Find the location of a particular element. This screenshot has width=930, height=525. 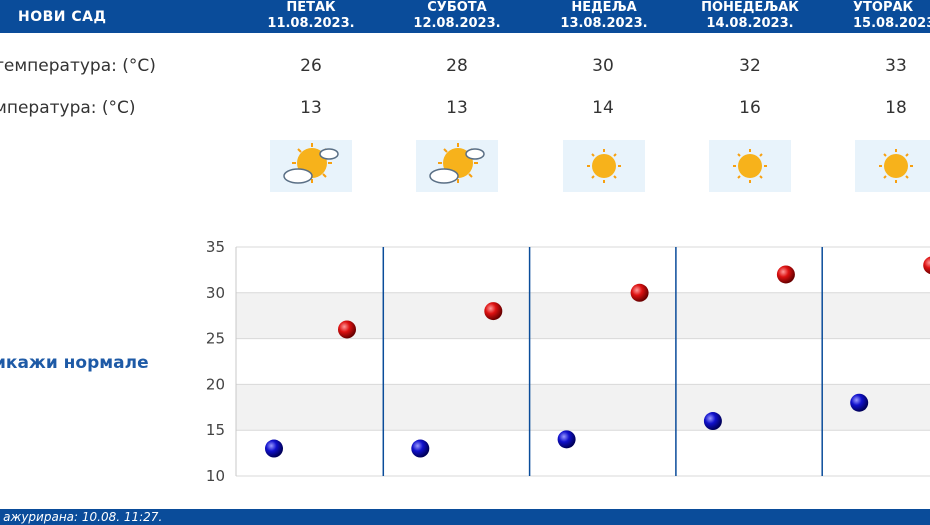

day-date: 12.08.2023. is located at coordinates (457, 23).